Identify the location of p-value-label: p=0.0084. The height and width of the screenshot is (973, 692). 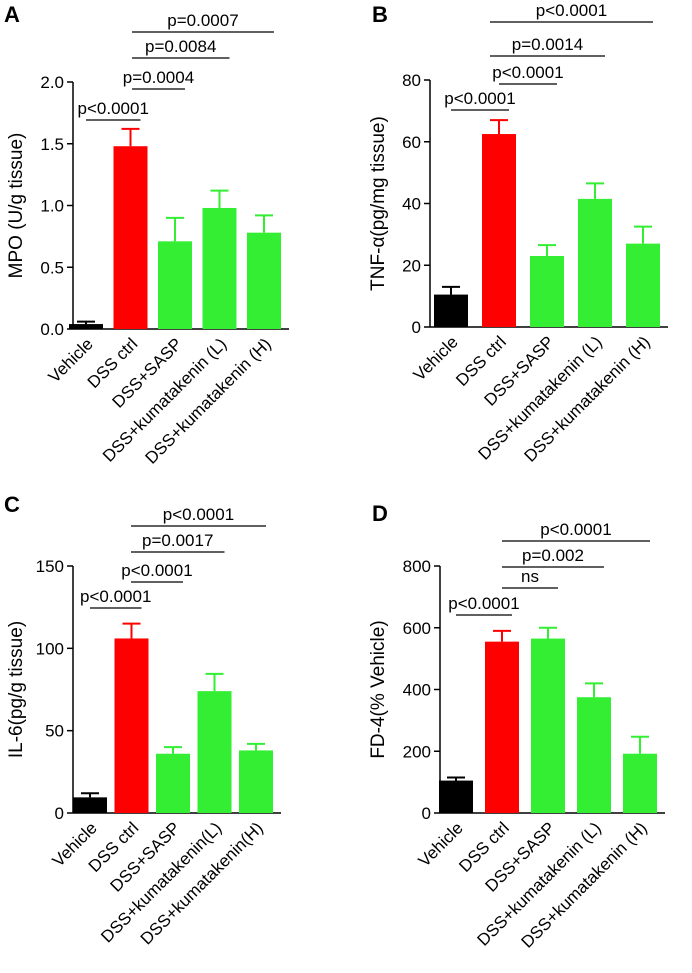
(180, 46).